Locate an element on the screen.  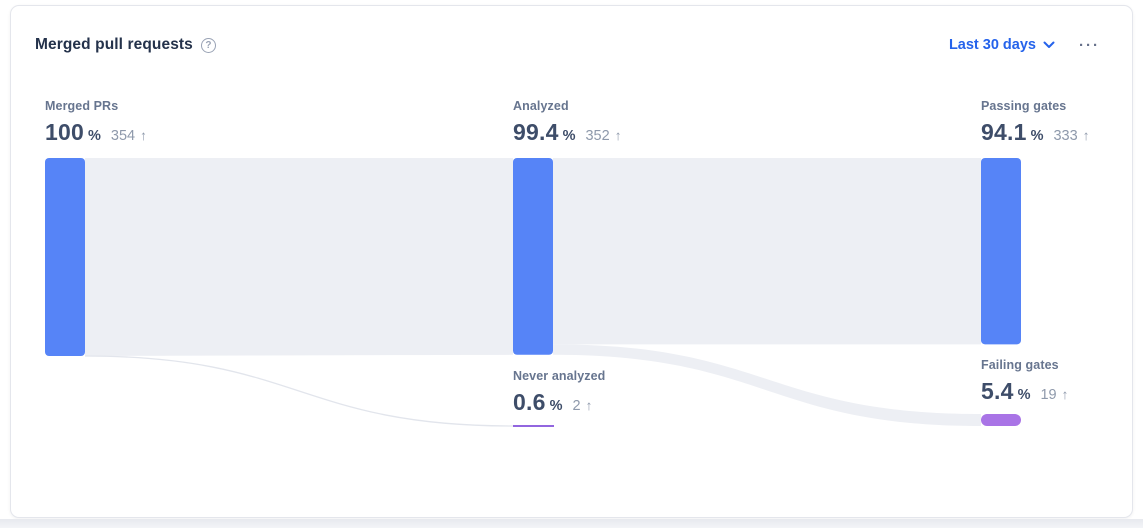
stat-label: Failing gates is located at coordinates (1020, 365).